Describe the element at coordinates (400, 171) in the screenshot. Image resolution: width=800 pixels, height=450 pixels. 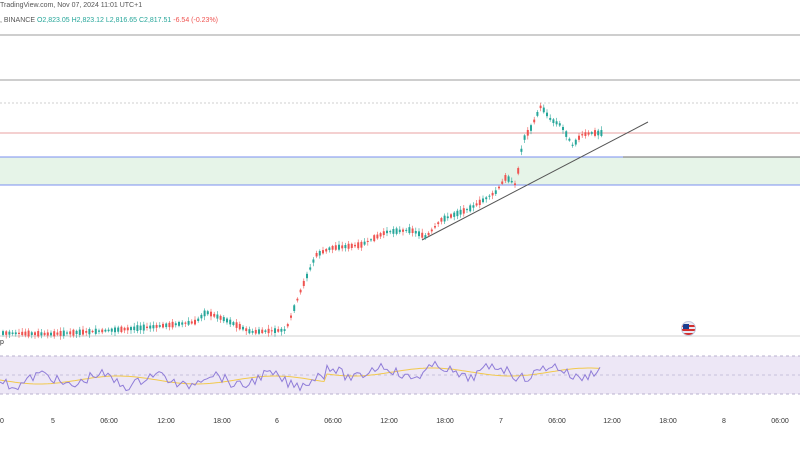
I see `support-zone` at that location.